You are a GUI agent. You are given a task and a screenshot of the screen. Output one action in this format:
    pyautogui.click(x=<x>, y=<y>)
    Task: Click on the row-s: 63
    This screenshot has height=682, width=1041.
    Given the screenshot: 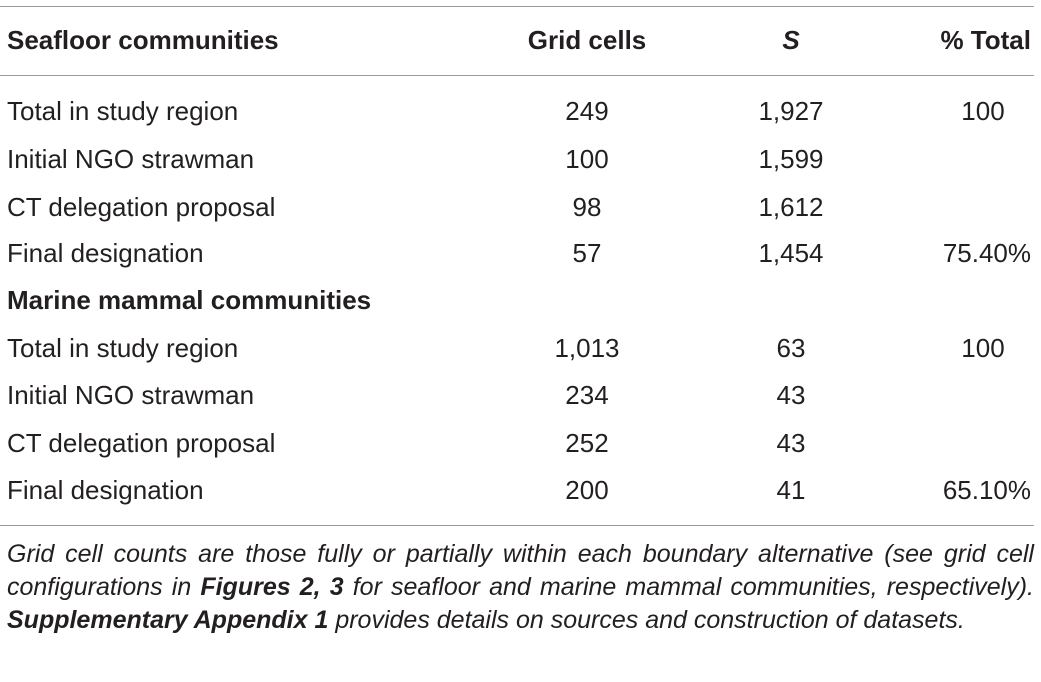 What is the action you would take?
    pyautogui.click(x=791, y=348)
    